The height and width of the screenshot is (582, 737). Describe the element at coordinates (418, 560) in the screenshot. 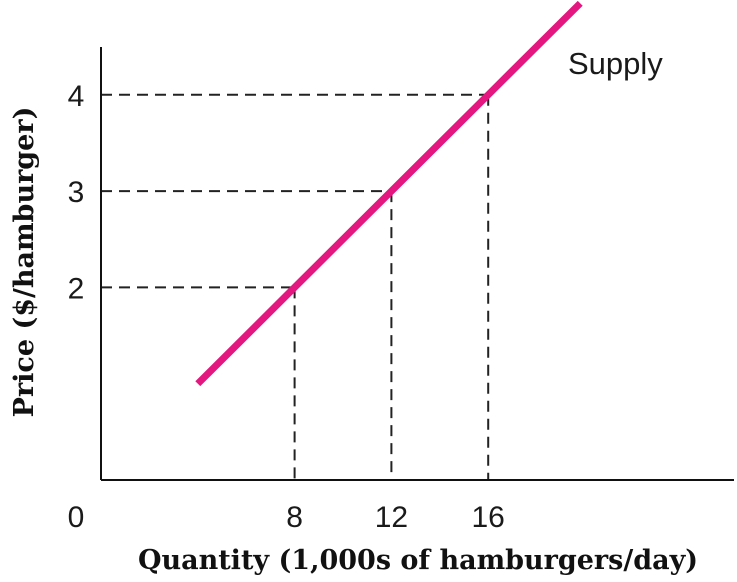

I see `x-axis-title: Quantity (1,000s of hamburgers/day)` at that location.